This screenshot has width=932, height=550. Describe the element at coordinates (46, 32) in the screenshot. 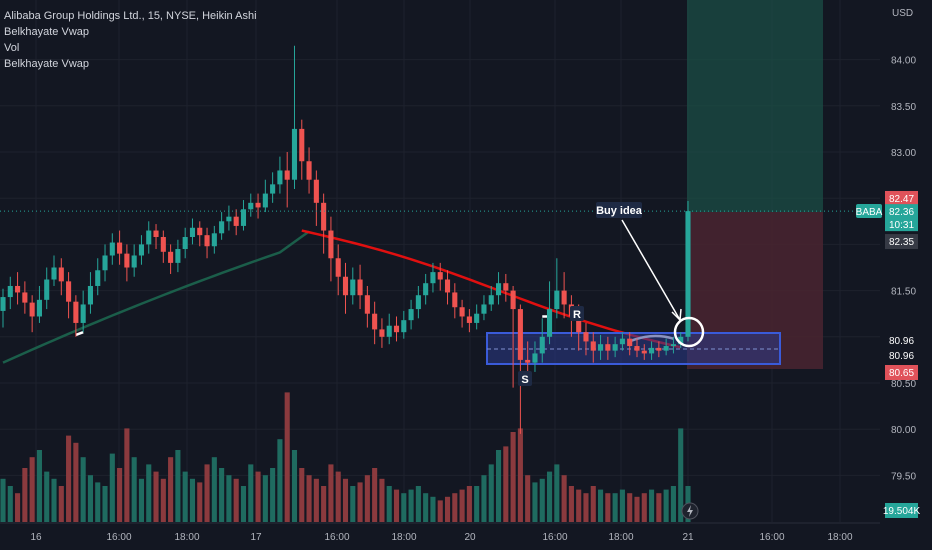

I see `legend-indicator-vwap-1: Belkhayate Vwap` at that location.